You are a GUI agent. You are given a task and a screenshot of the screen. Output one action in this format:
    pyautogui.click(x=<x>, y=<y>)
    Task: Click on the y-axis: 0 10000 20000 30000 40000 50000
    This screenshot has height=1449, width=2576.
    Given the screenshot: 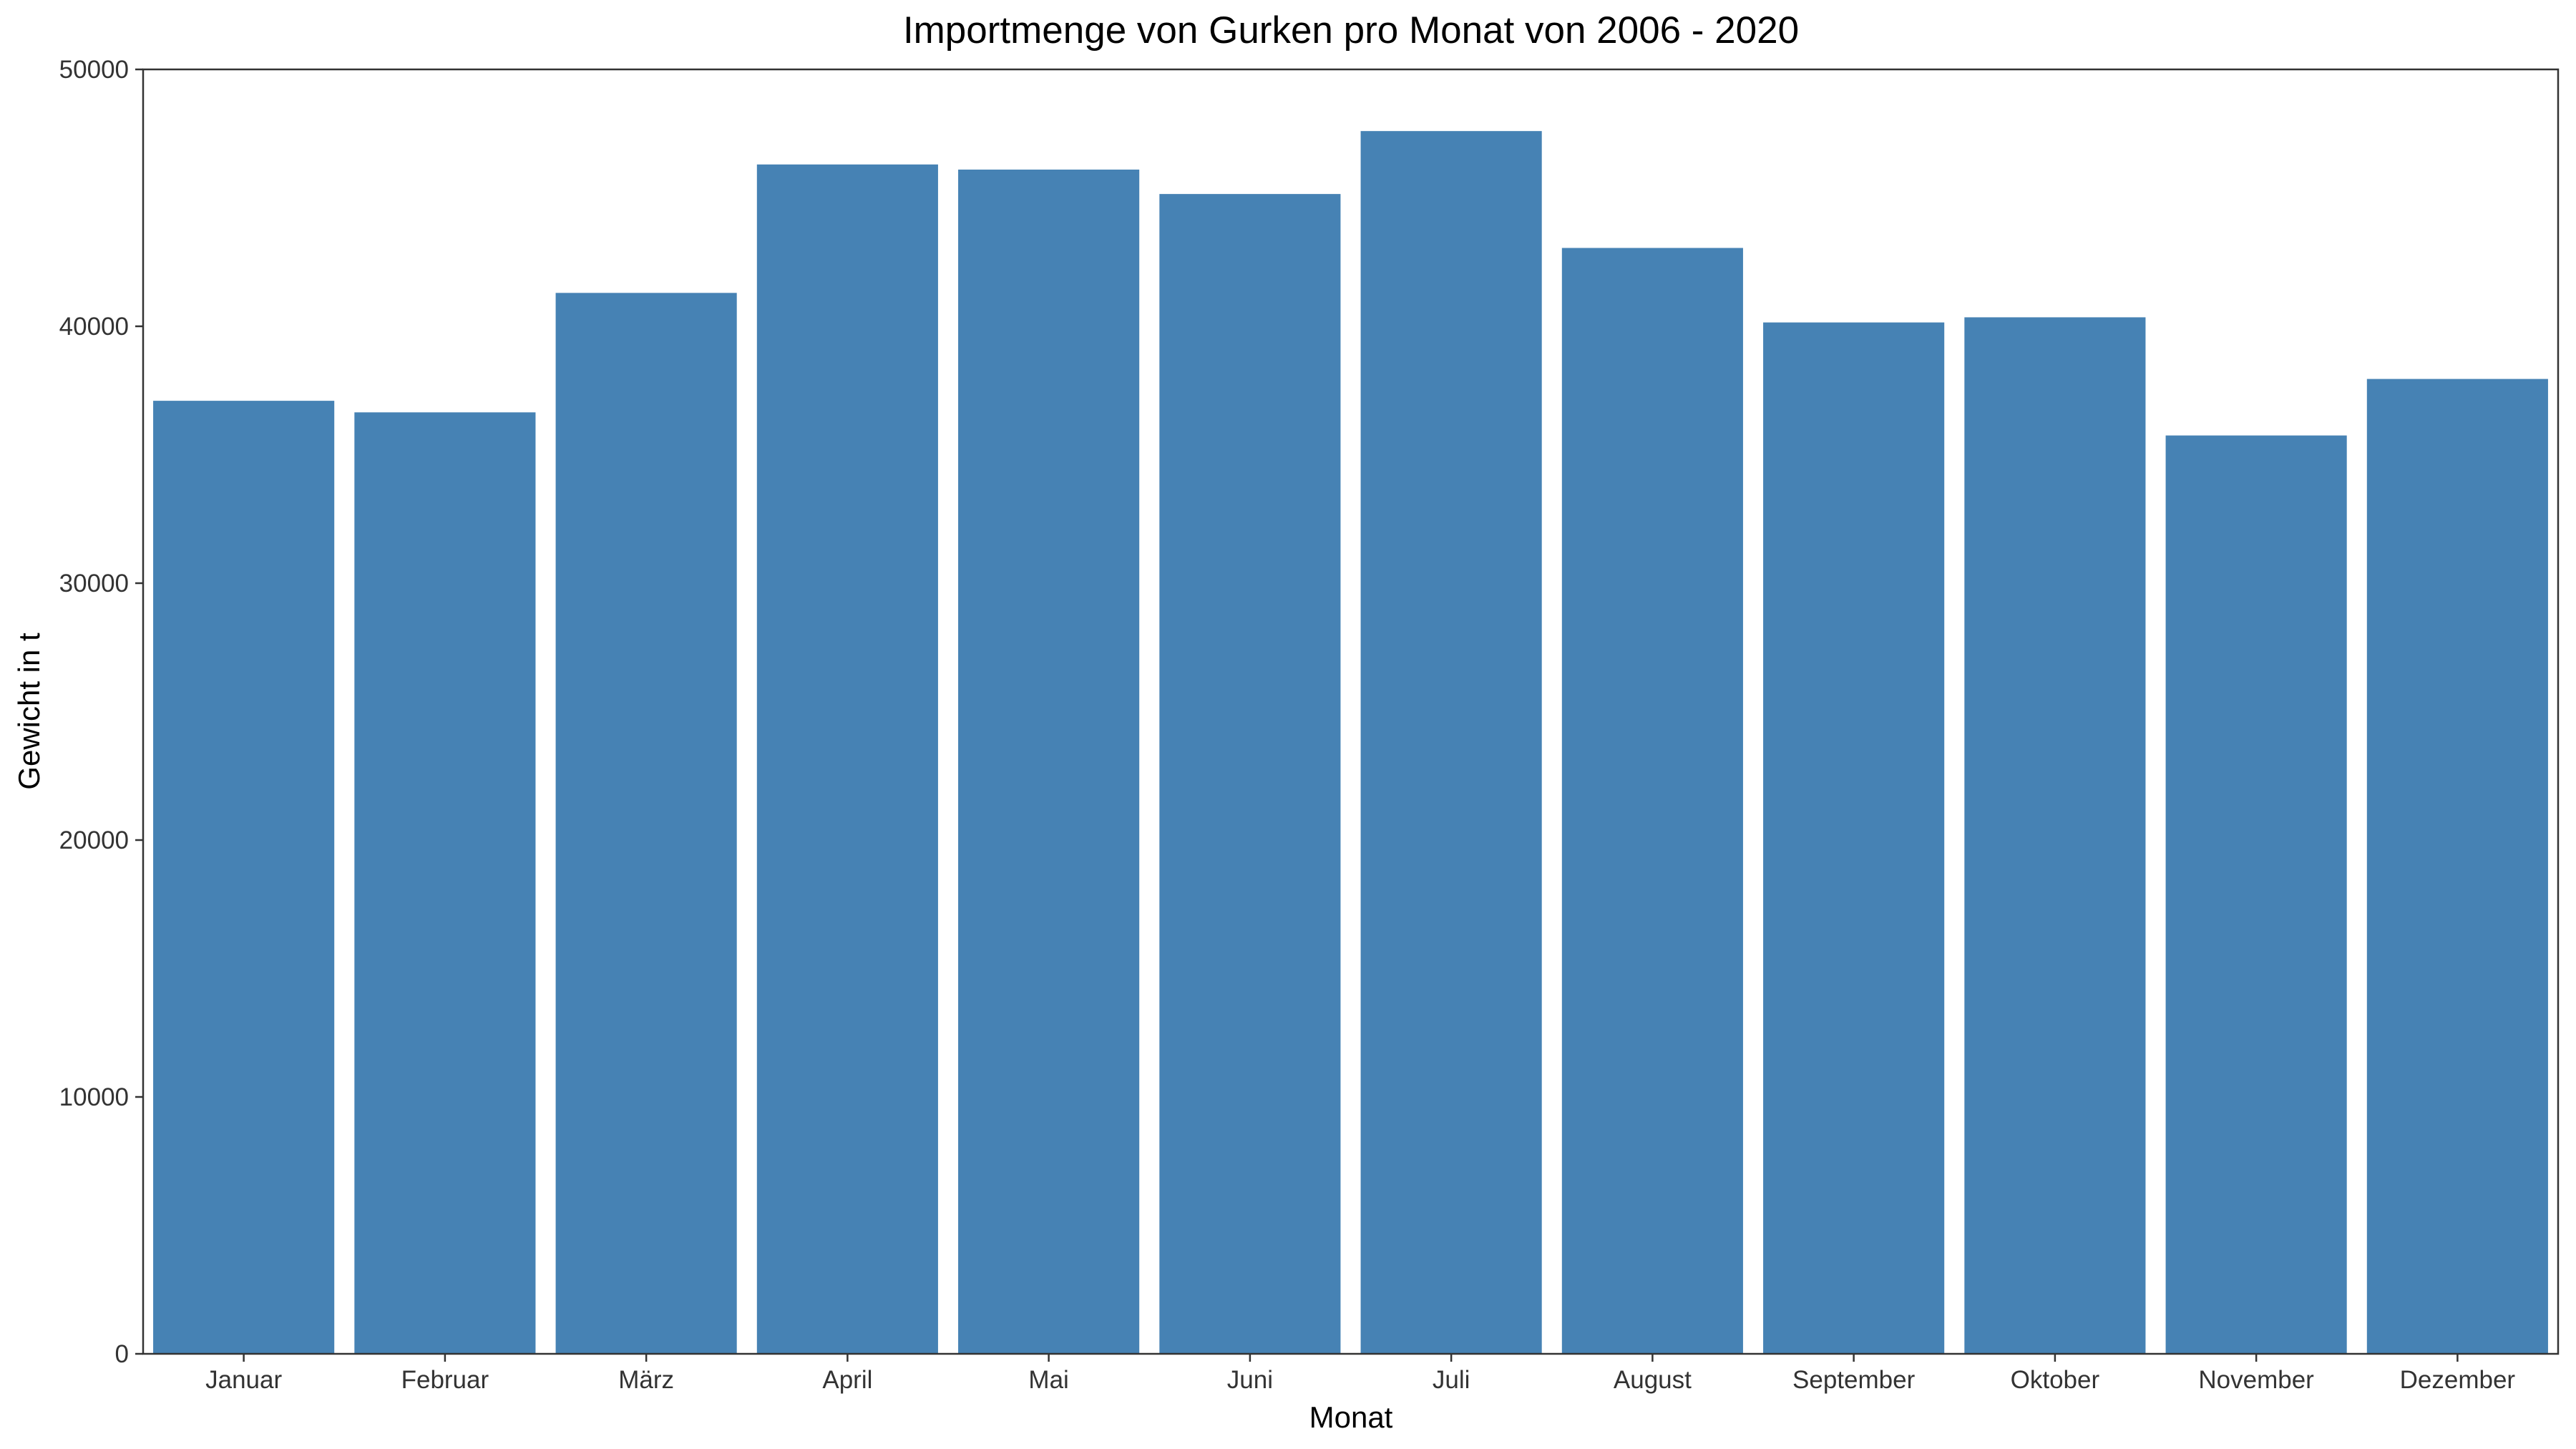 What is the action you would take?
    pyautogui.click(x=101, y=712)
    